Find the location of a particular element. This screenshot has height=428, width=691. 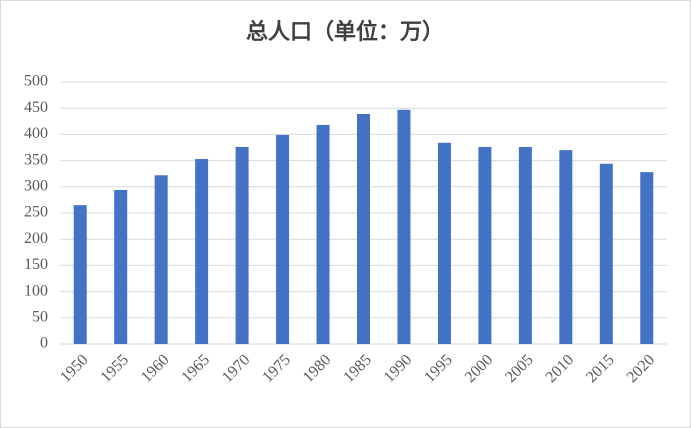

y-tick-label: 500 is located at coordinates (36, 81).